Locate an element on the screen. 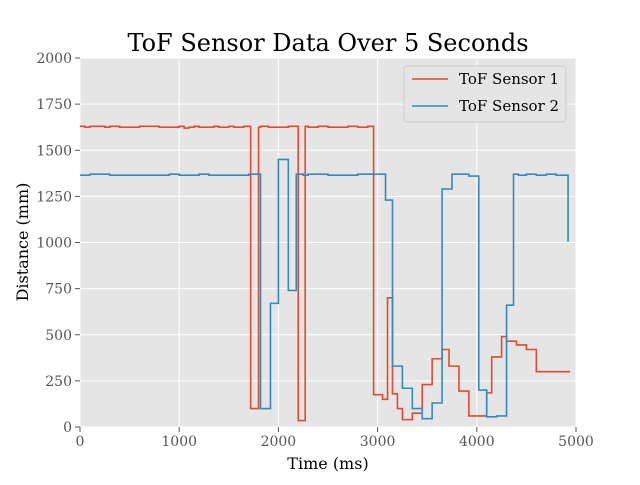 The height and width of the screenshot is (485, 640). legend-label: ToF Sensor 2 is located at coordinates (509, 106).